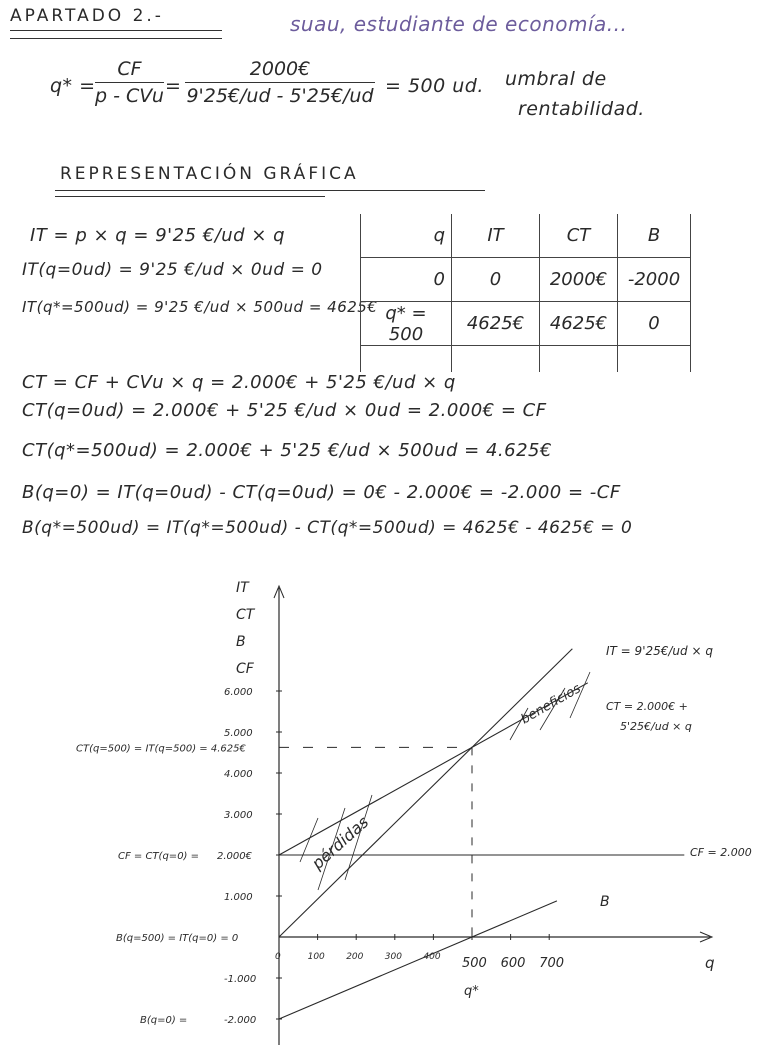  I want to click on y-axis-label: CT, so click(246, 615).